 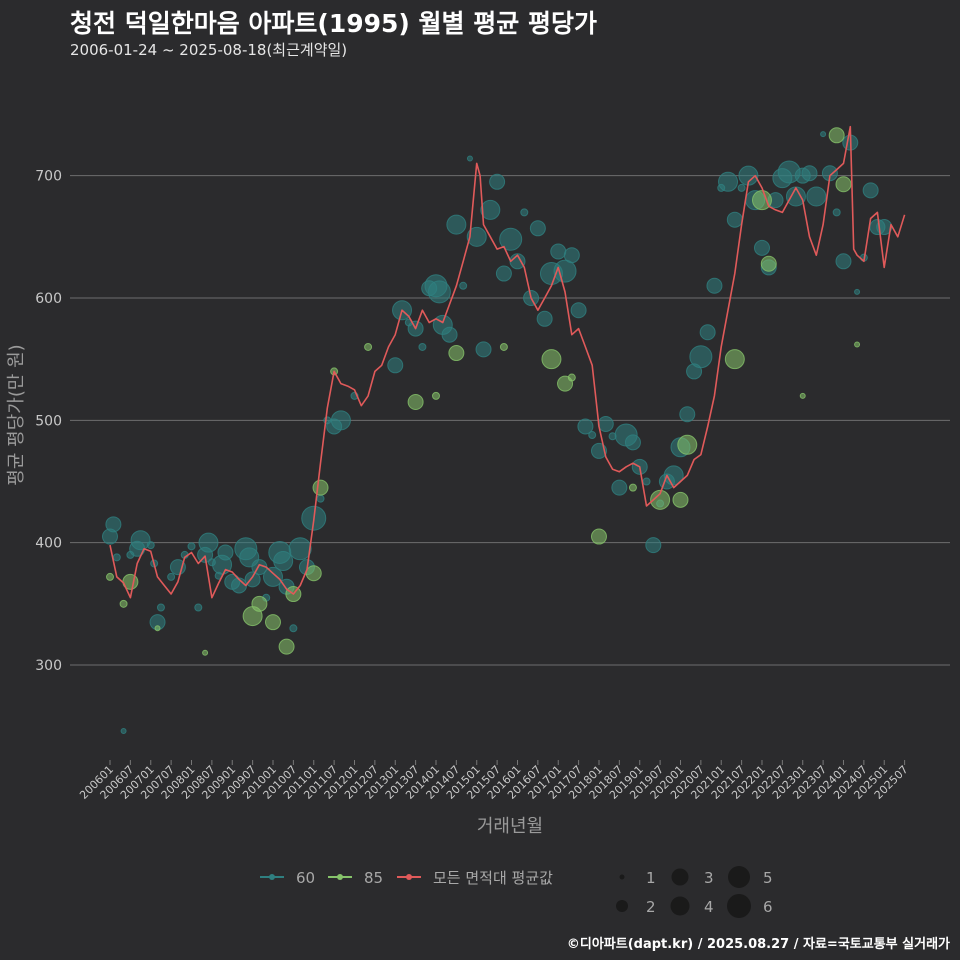 I want to click on legend-size-2: 2, so click(x=636, y=907).